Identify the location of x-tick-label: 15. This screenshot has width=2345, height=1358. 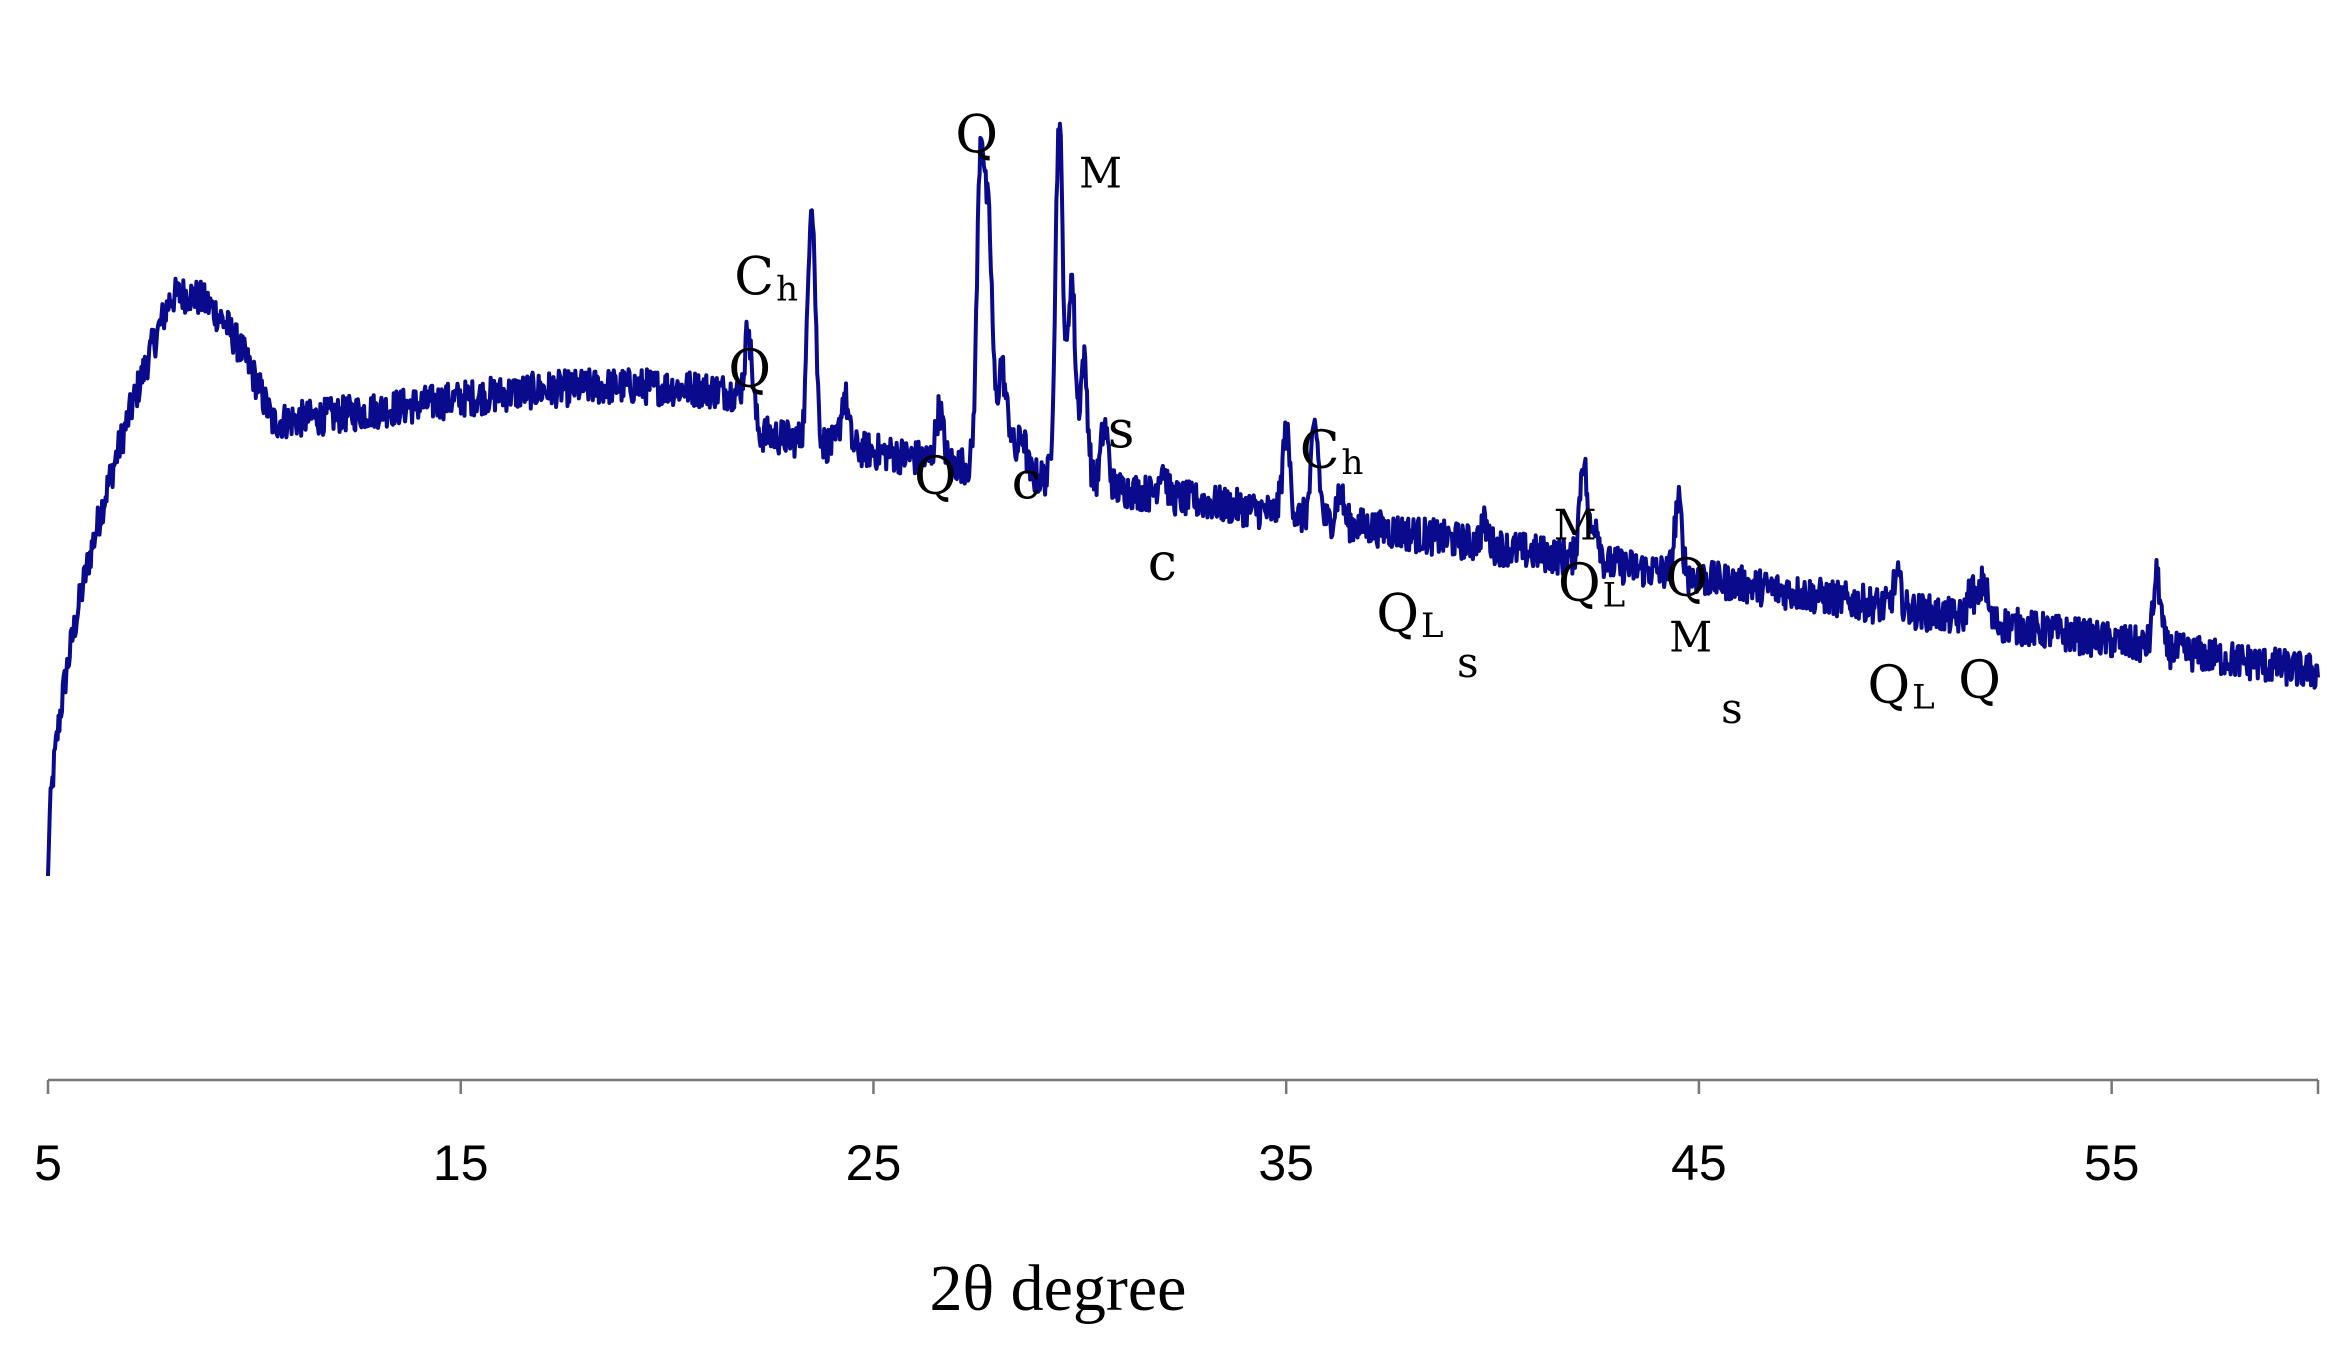
(461, 1163).